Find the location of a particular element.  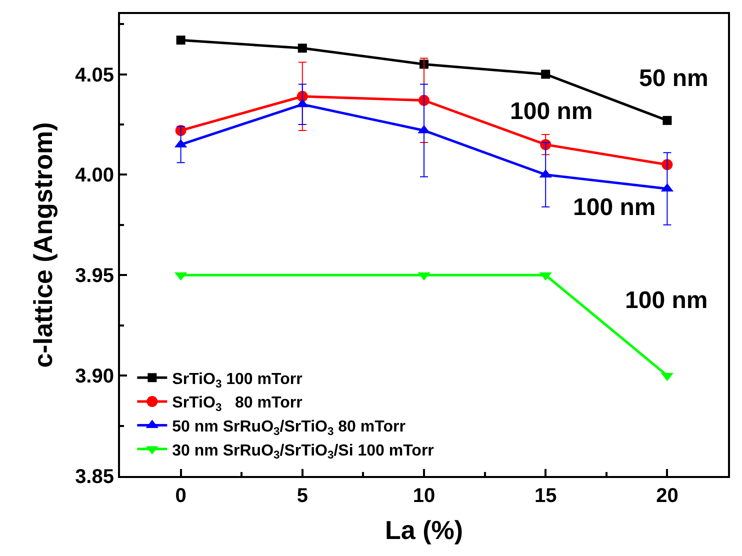

y-axis-title: c-lattice (Angstrom) is located at coordinates (43, 245).